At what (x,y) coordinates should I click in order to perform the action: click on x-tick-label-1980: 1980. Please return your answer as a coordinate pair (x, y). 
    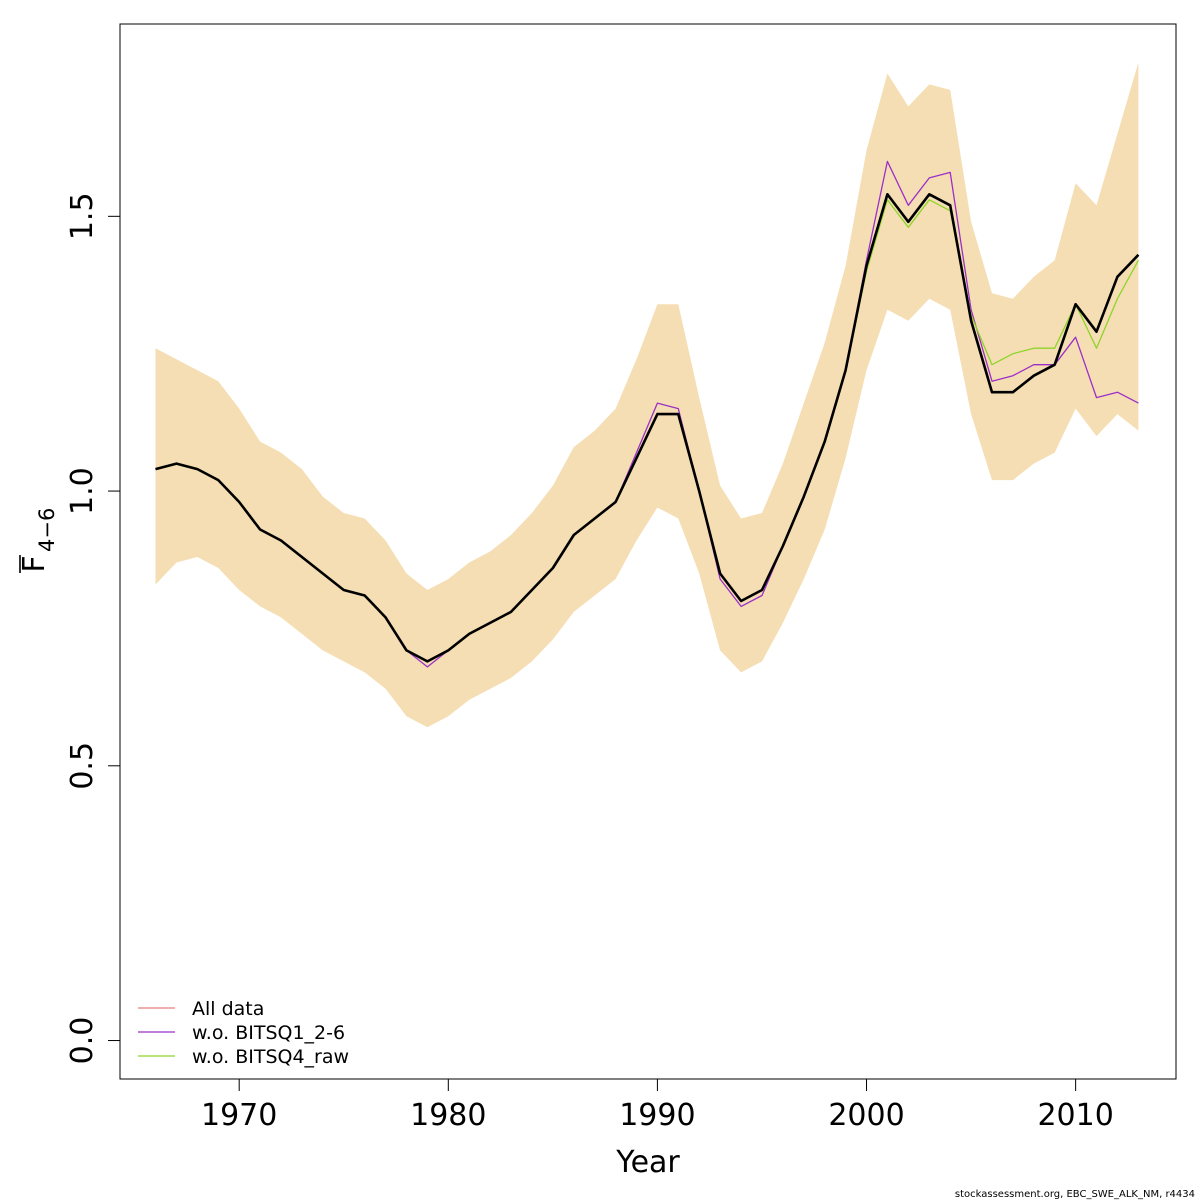
    Looking at the image, I should click on (448, 1115).